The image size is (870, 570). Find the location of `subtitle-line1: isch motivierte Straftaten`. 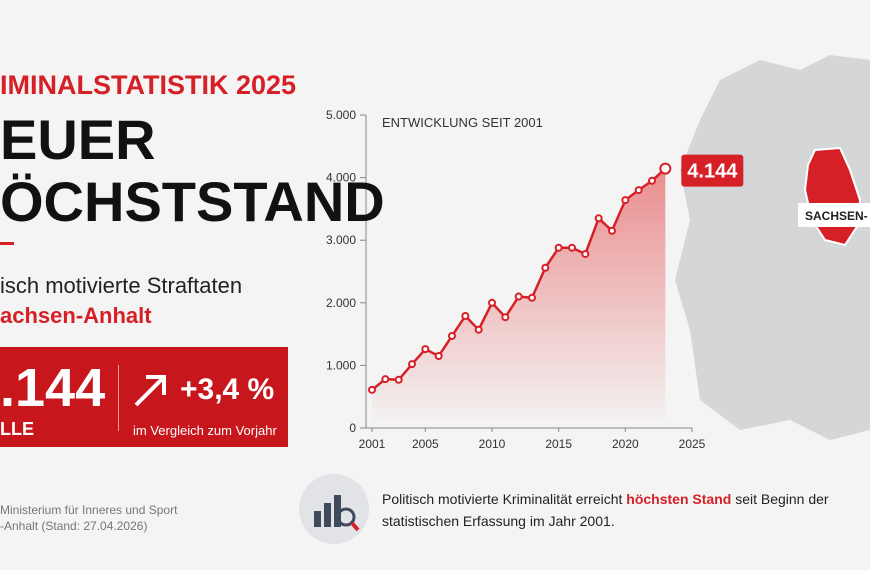

subtitle-line1: isch motivierte Straftaten is located at coordinates (121, 285).